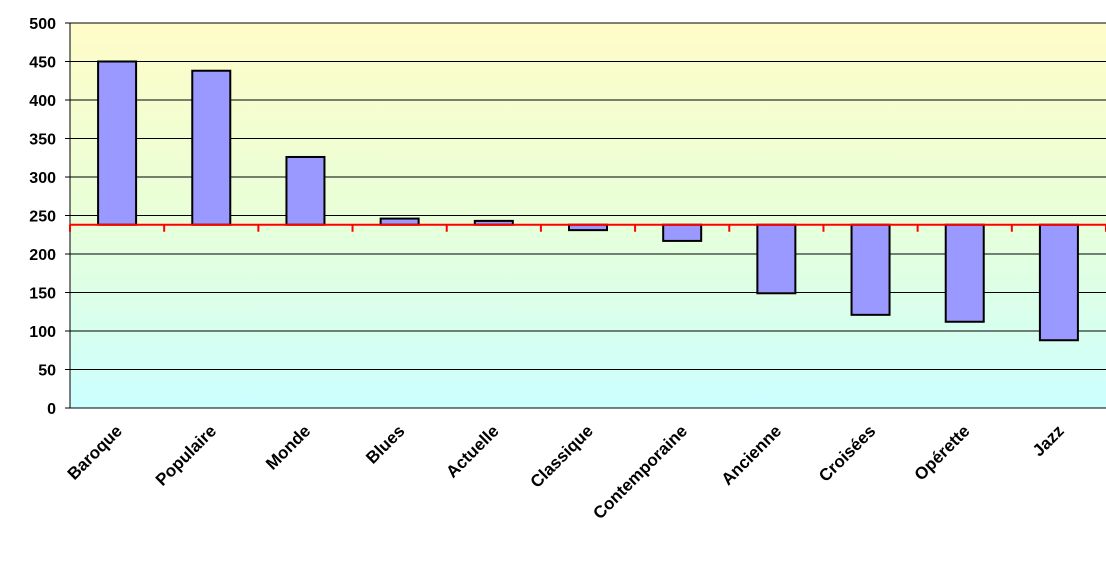  I want to click on y-tick-label: 150, so click(42, 294).